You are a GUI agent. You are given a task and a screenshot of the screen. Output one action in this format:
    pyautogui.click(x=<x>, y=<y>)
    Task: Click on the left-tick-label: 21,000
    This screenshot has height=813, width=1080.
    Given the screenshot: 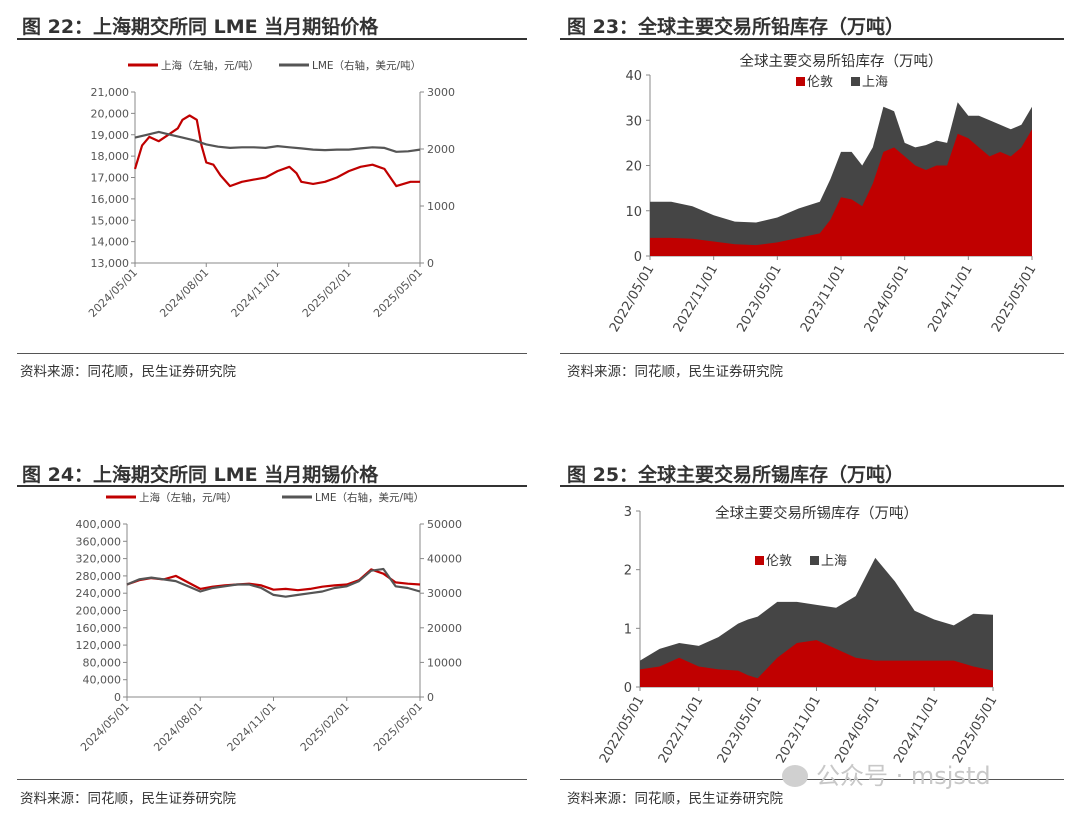 What is the action you would take?
    pyautogui.click(x=110, y=92)
    